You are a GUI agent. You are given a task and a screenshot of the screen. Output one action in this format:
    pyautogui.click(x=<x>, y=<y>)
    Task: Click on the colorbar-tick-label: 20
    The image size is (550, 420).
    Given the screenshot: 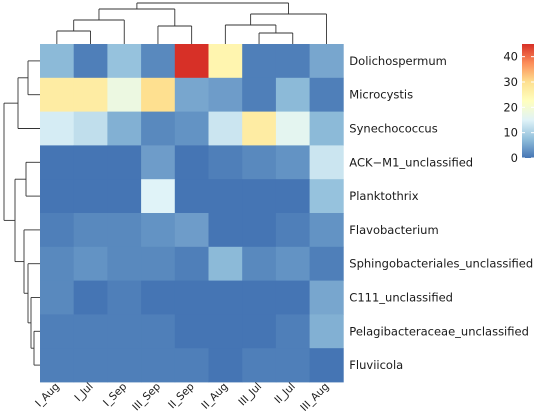 What is the action you would take?
    pyautogui.click(x=510, y=107)
    